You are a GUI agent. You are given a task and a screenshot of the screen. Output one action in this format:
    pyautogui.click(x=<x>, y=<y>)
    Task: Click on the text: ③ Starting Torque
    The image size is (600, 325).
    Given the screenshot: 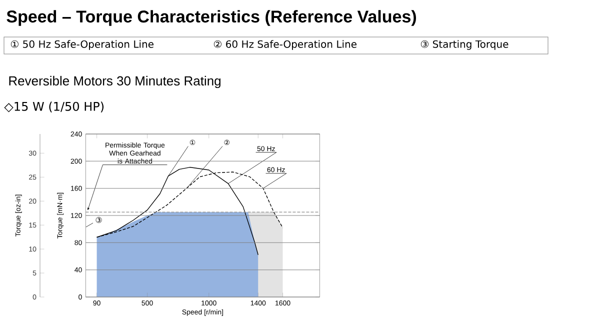 What is the action you would take?
    pyautogui.click(x=464, y=45)
    